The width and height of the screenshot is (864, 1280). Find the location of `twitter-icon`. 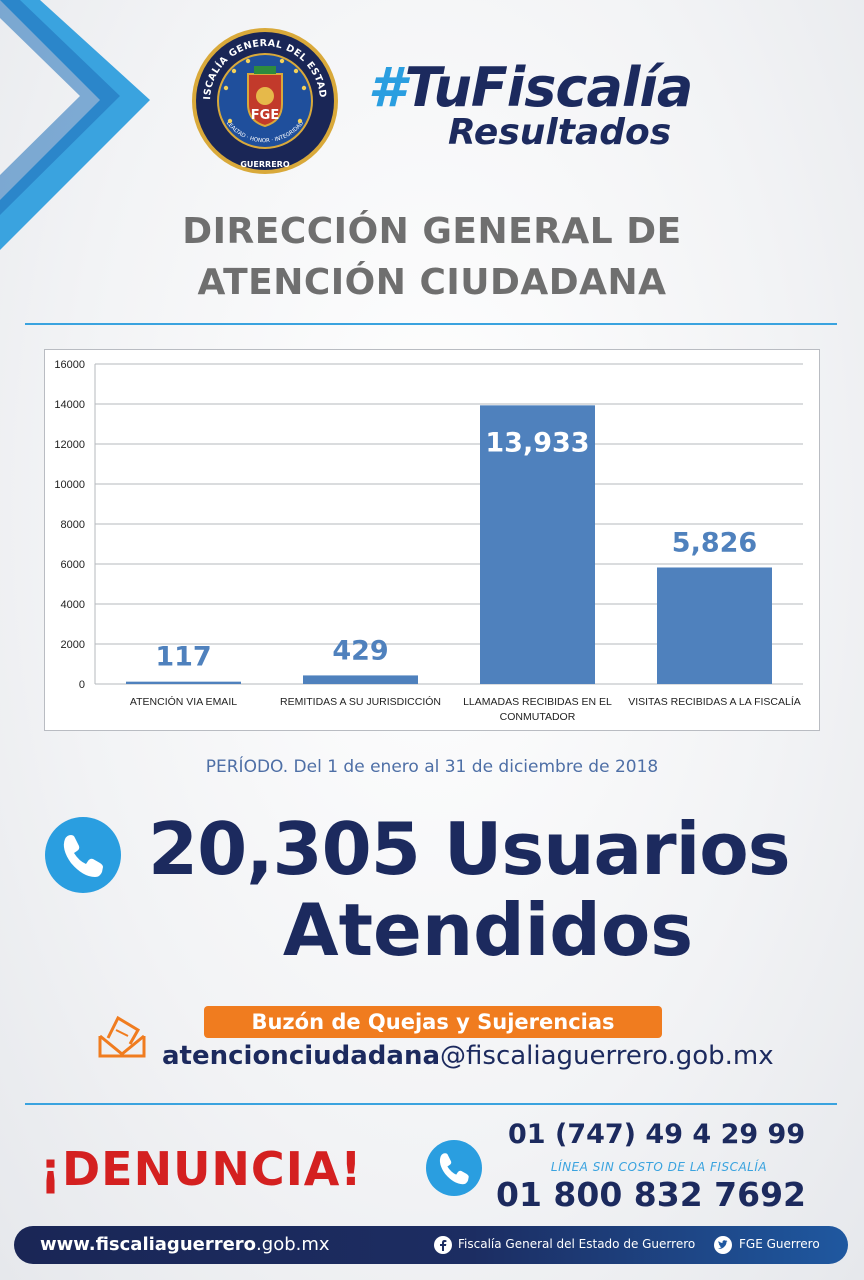

twitter-icon is located at coordinates (723, 1245).